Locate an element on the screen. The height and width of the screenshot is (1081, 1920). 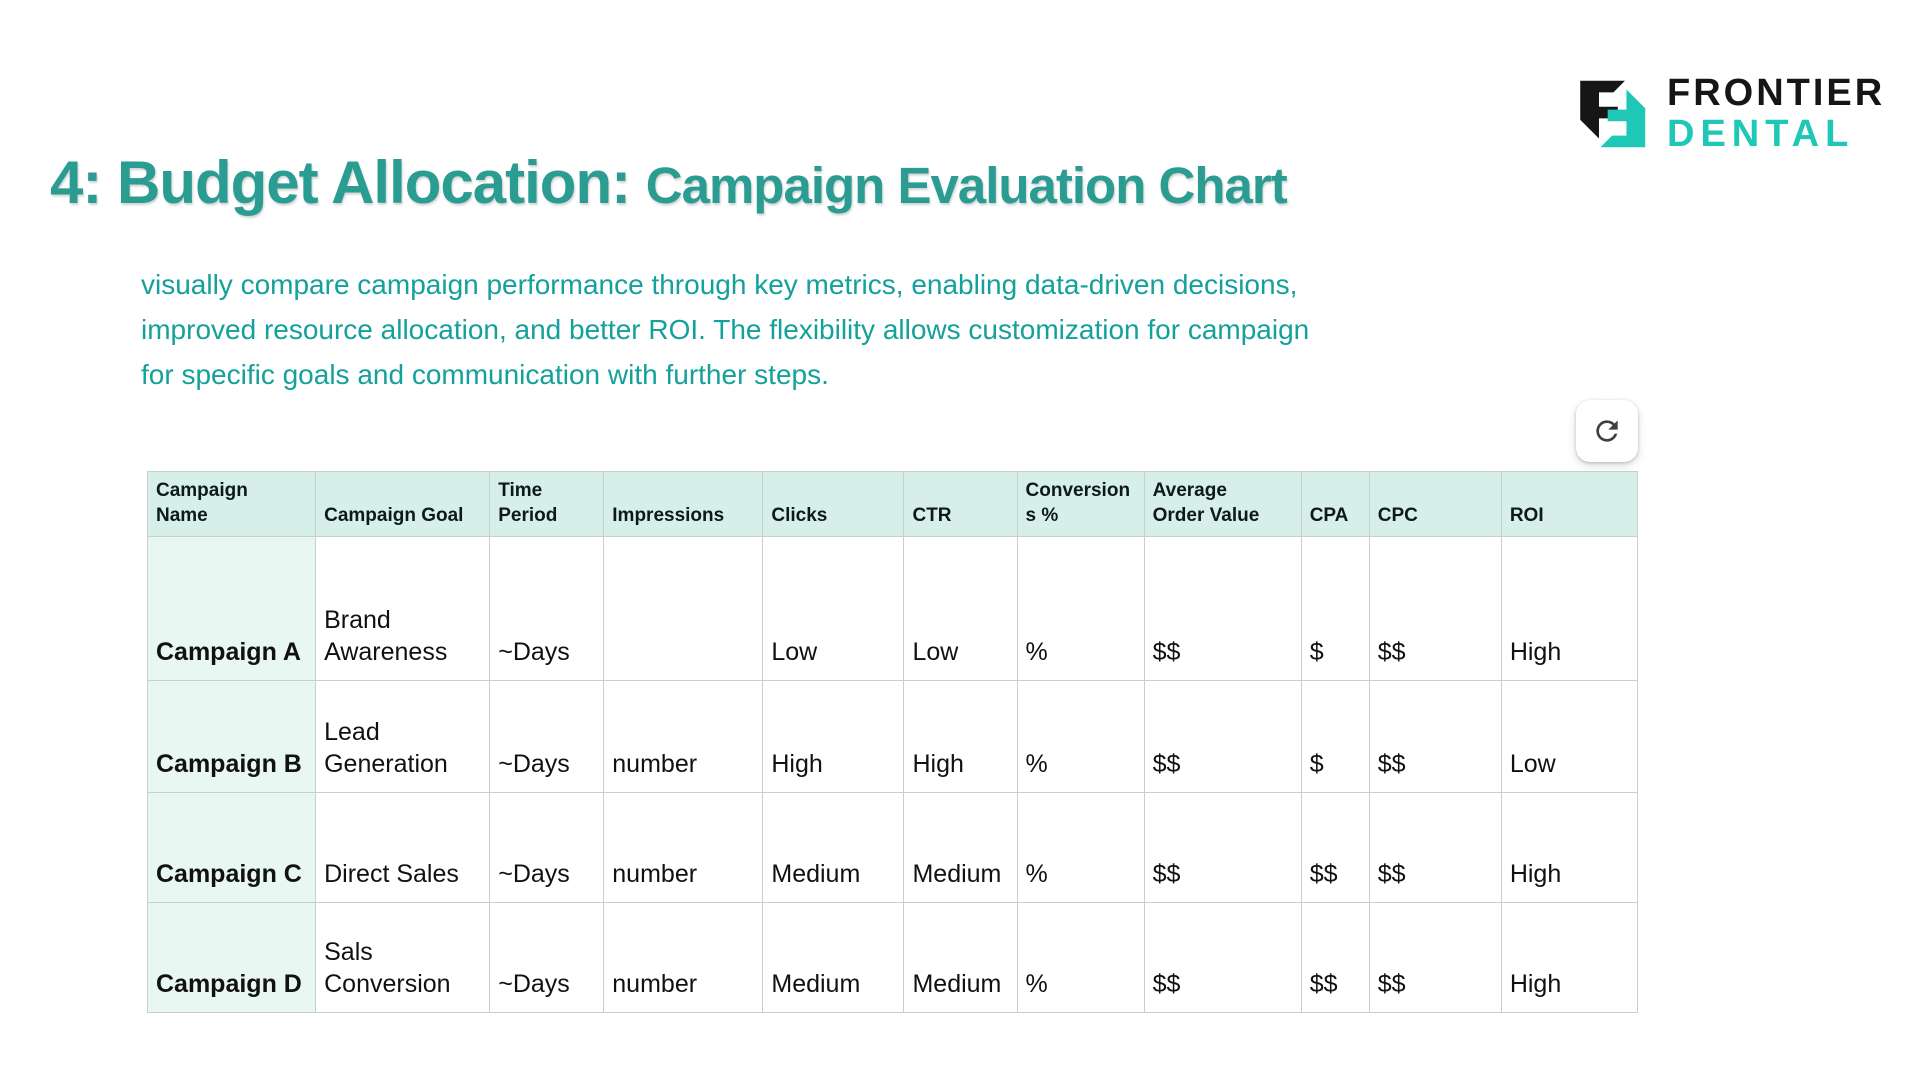
table-cell: Direct Sales is located at coordinates (403, 847).